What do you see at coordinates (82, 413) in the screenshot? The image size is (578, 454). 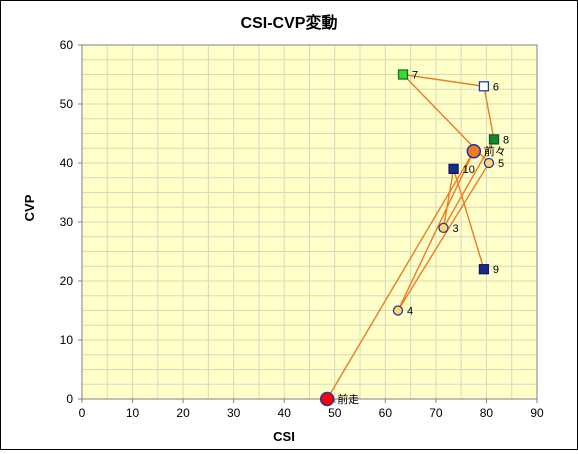 I see `x-tick-label: 0` at bounding box center [82, 413].